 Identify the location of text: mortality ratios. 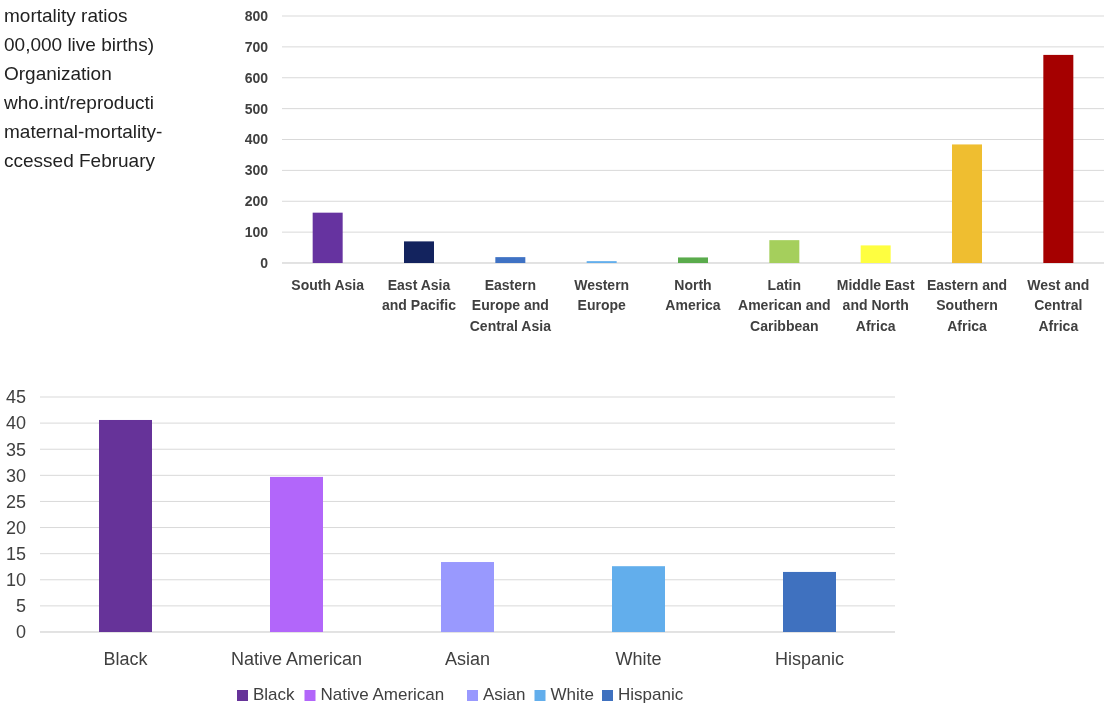
(66, 15).